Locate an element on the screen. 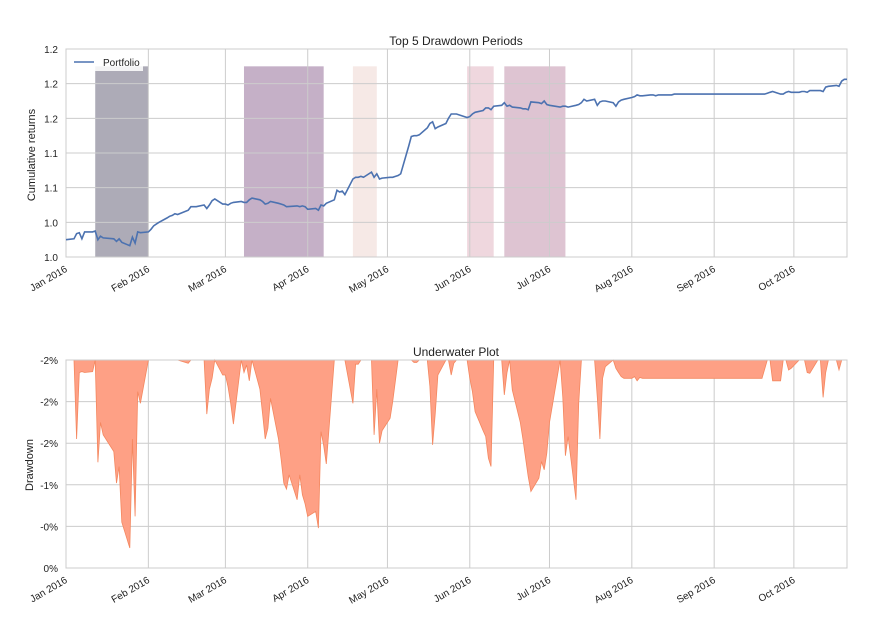 The height and width of the screenshot is (631, 891). y-tick-label: -1% is located at coordinates (49, 486).